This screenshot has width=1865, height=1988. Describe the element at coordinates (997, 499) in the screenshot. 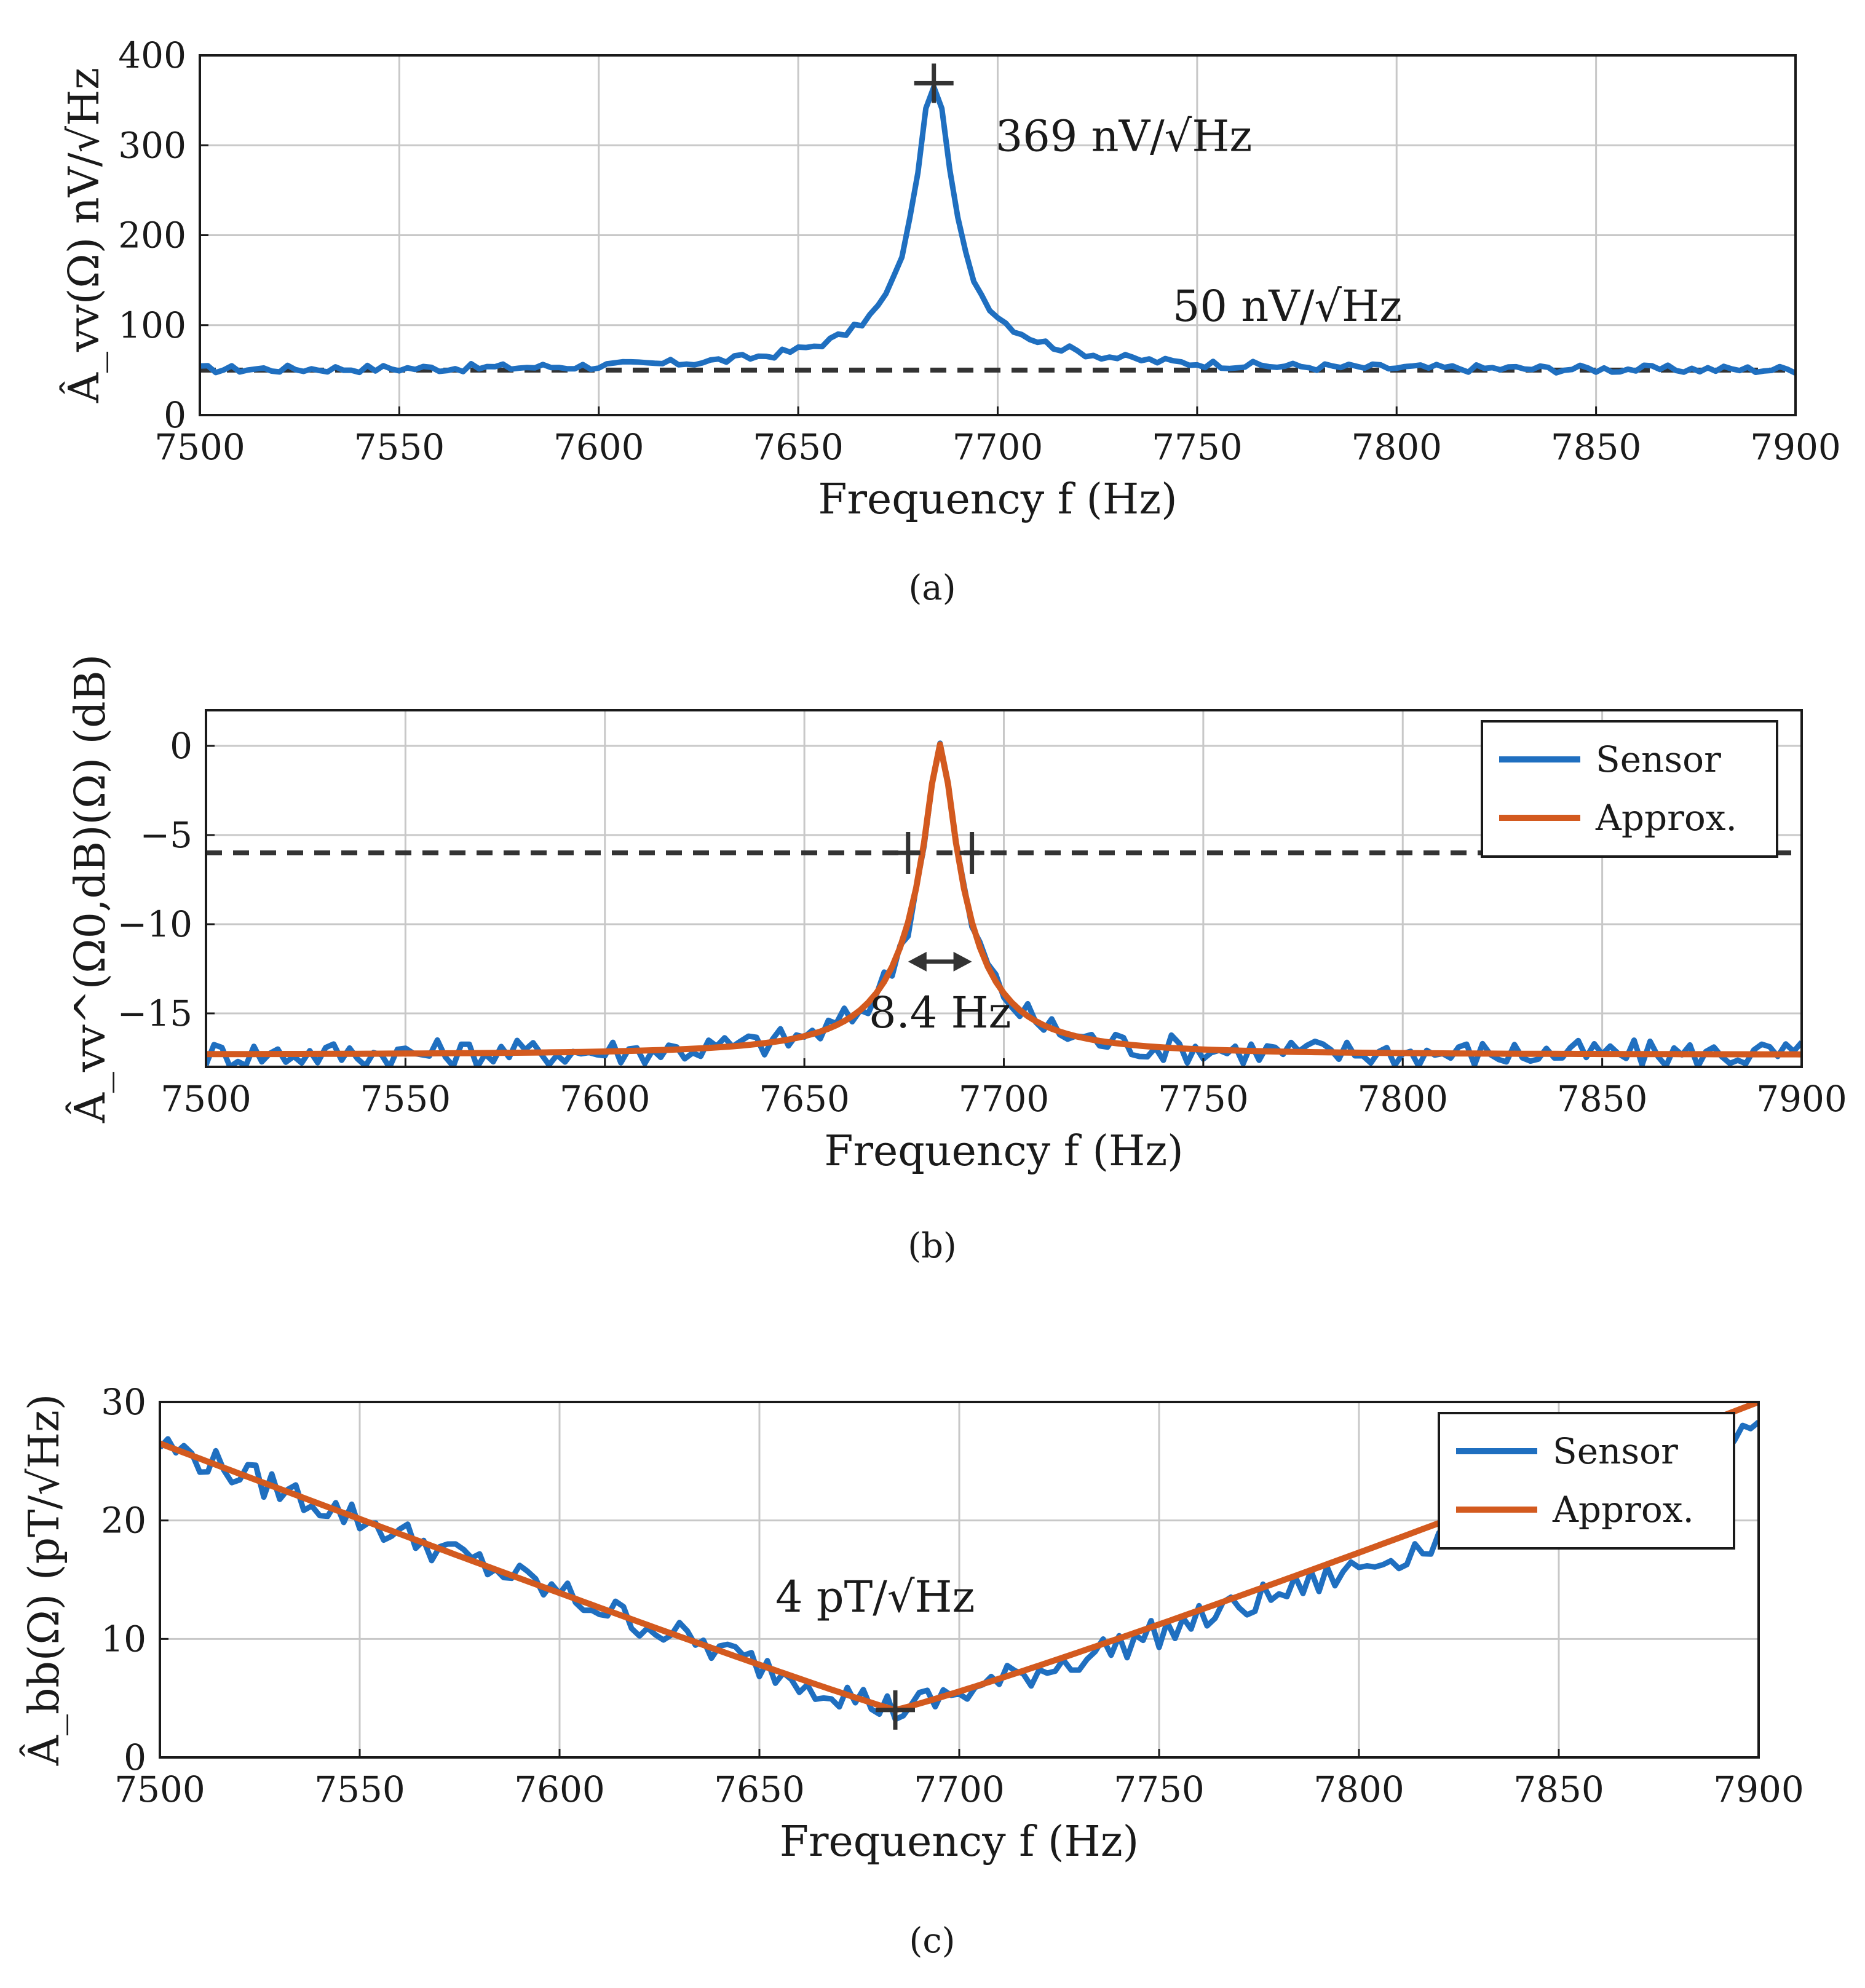

I see `chart-a-x-label: Frequency f (Hz)` at that location.